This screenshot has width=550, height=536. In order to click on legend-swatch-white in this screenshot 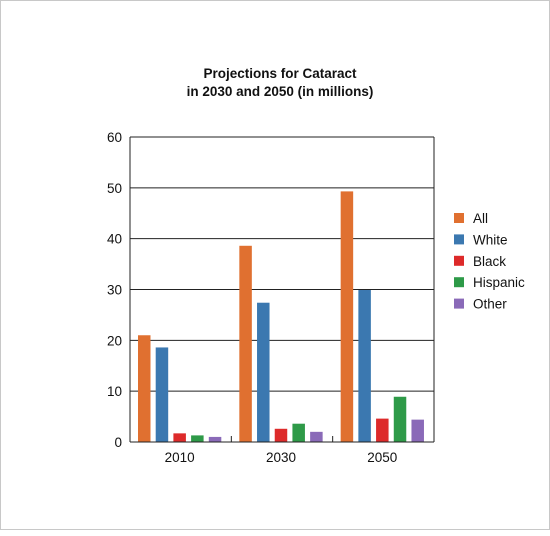, I will do `click(459, 239)`.